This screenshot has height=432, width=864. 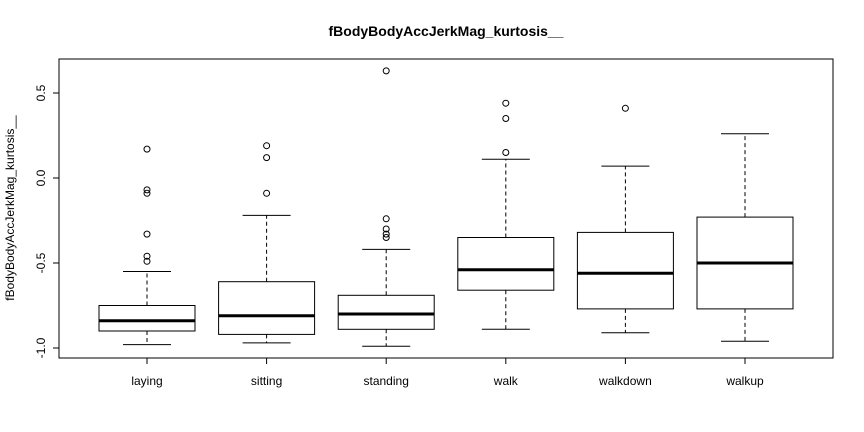 What do you see at coordinates (625, 219) in the screenshot?
I see `box-walkdown` at bounding box center [625, 219].